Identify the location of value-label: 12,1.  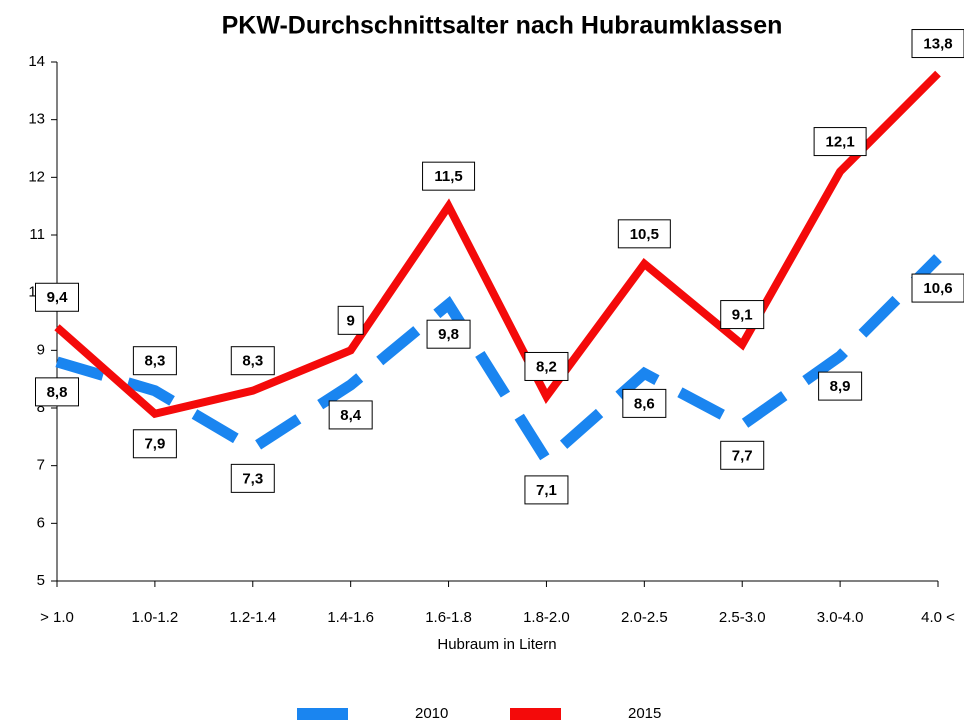
(840, 142).